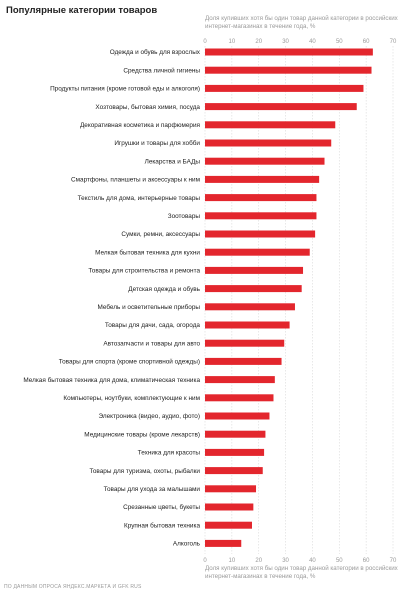  What do you see at coordinates (147, 107) in the screenshot?
I see `category-label: Хозтовары, бытовая химия, посуда` at bounding box center [147, 107].